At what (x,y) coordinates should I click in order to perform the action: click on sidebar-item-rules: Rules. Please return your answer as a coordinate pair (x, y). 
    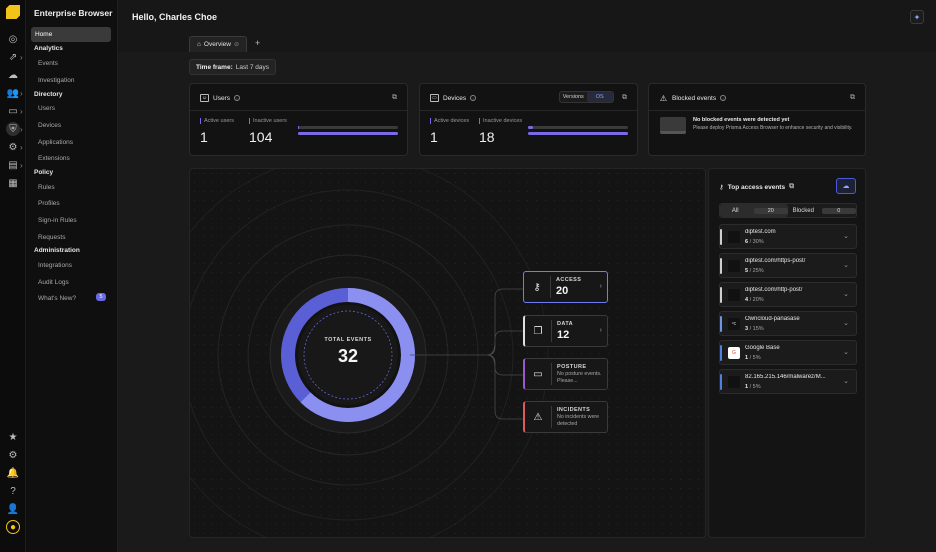
    Looking at the image, I should click on (46, 187).